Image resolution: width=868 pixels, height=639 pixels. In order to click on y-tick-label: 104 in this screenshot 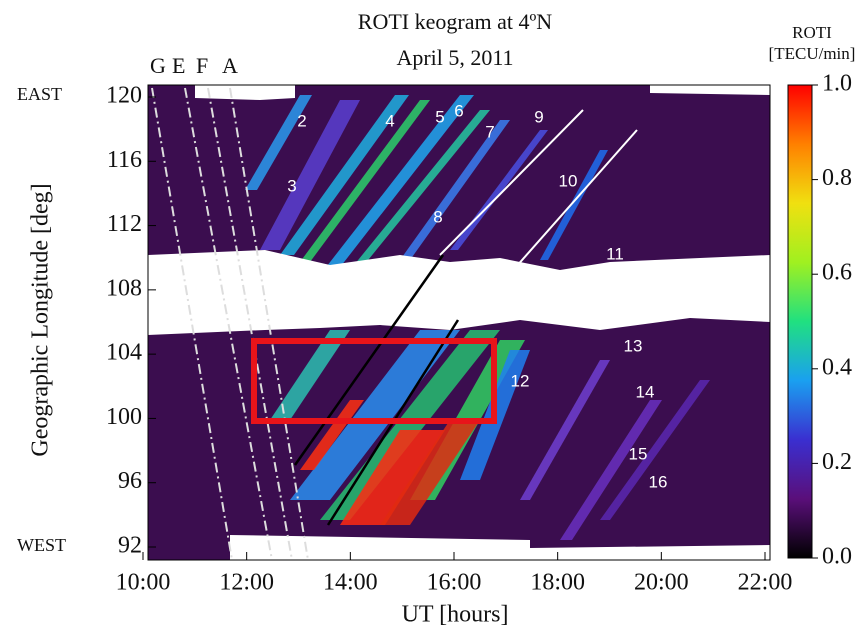, I will do `click(124, 353)`.